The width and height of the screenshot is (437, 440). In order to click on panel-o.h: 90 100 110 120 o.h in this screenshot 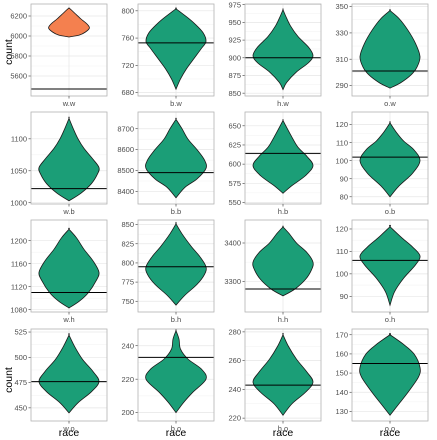, I will do `click(382, 271)`.